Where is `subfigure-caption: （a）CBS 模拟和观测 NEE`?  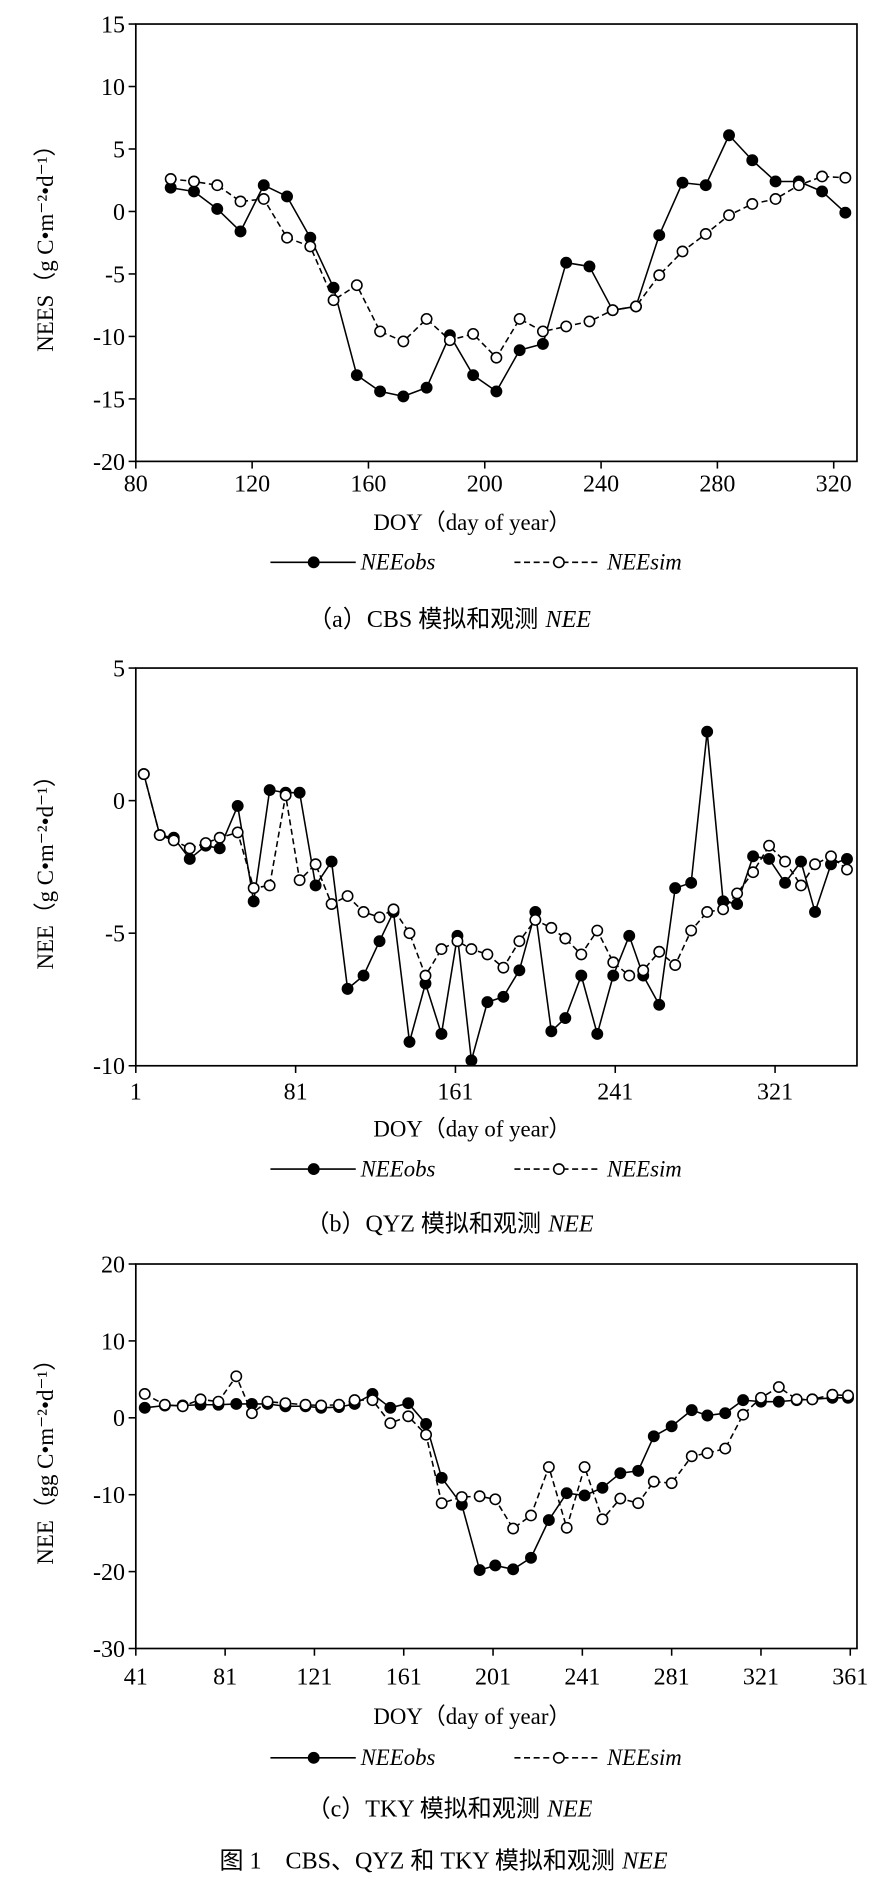
subfigure-caption: （a）CBS 模拟和观测 NEE is located at coordinates (449, 619).